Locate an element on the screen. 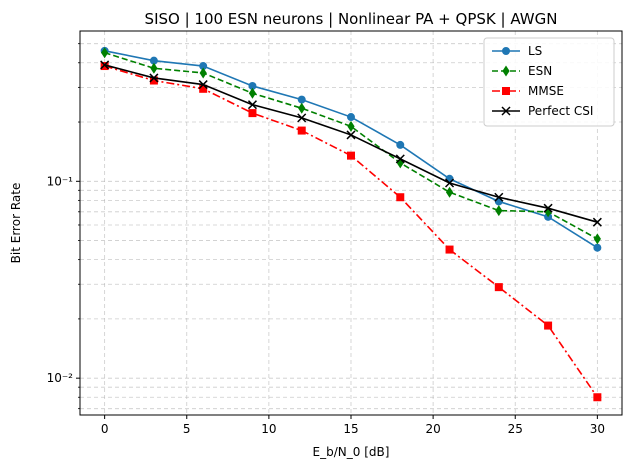 Image resolution: width=630 pixels, height=470 pixels. y-tick-label: 10⁻¹ is located at coordinates (60, 181).